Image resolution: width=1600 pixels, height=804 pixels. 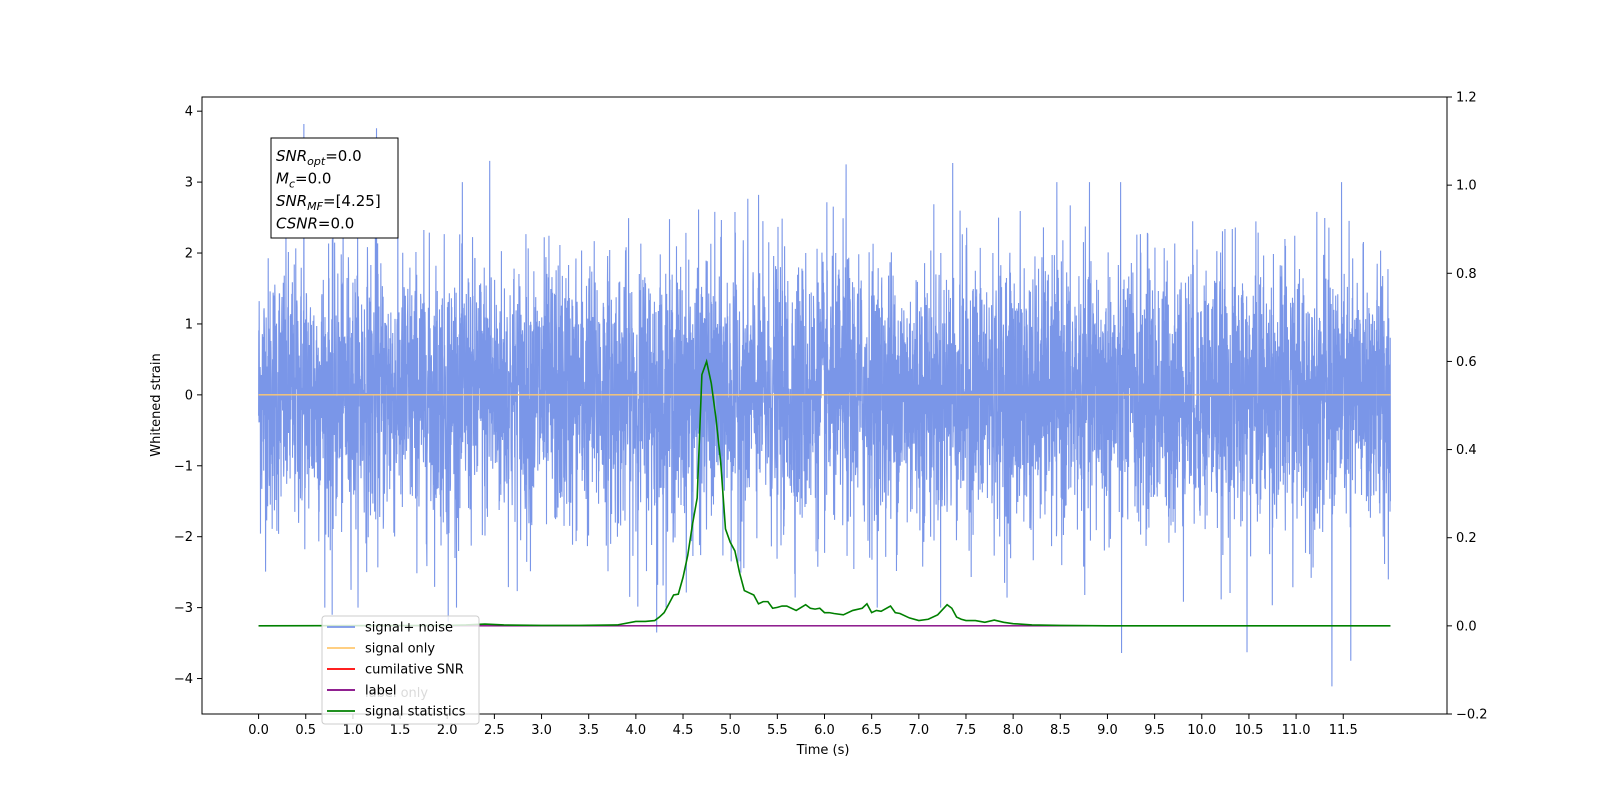 What do you see at coordinates (1154, 730) in the screenshot?
I see `x-tick-label: 9.5` at bounding box center [1154, 730].